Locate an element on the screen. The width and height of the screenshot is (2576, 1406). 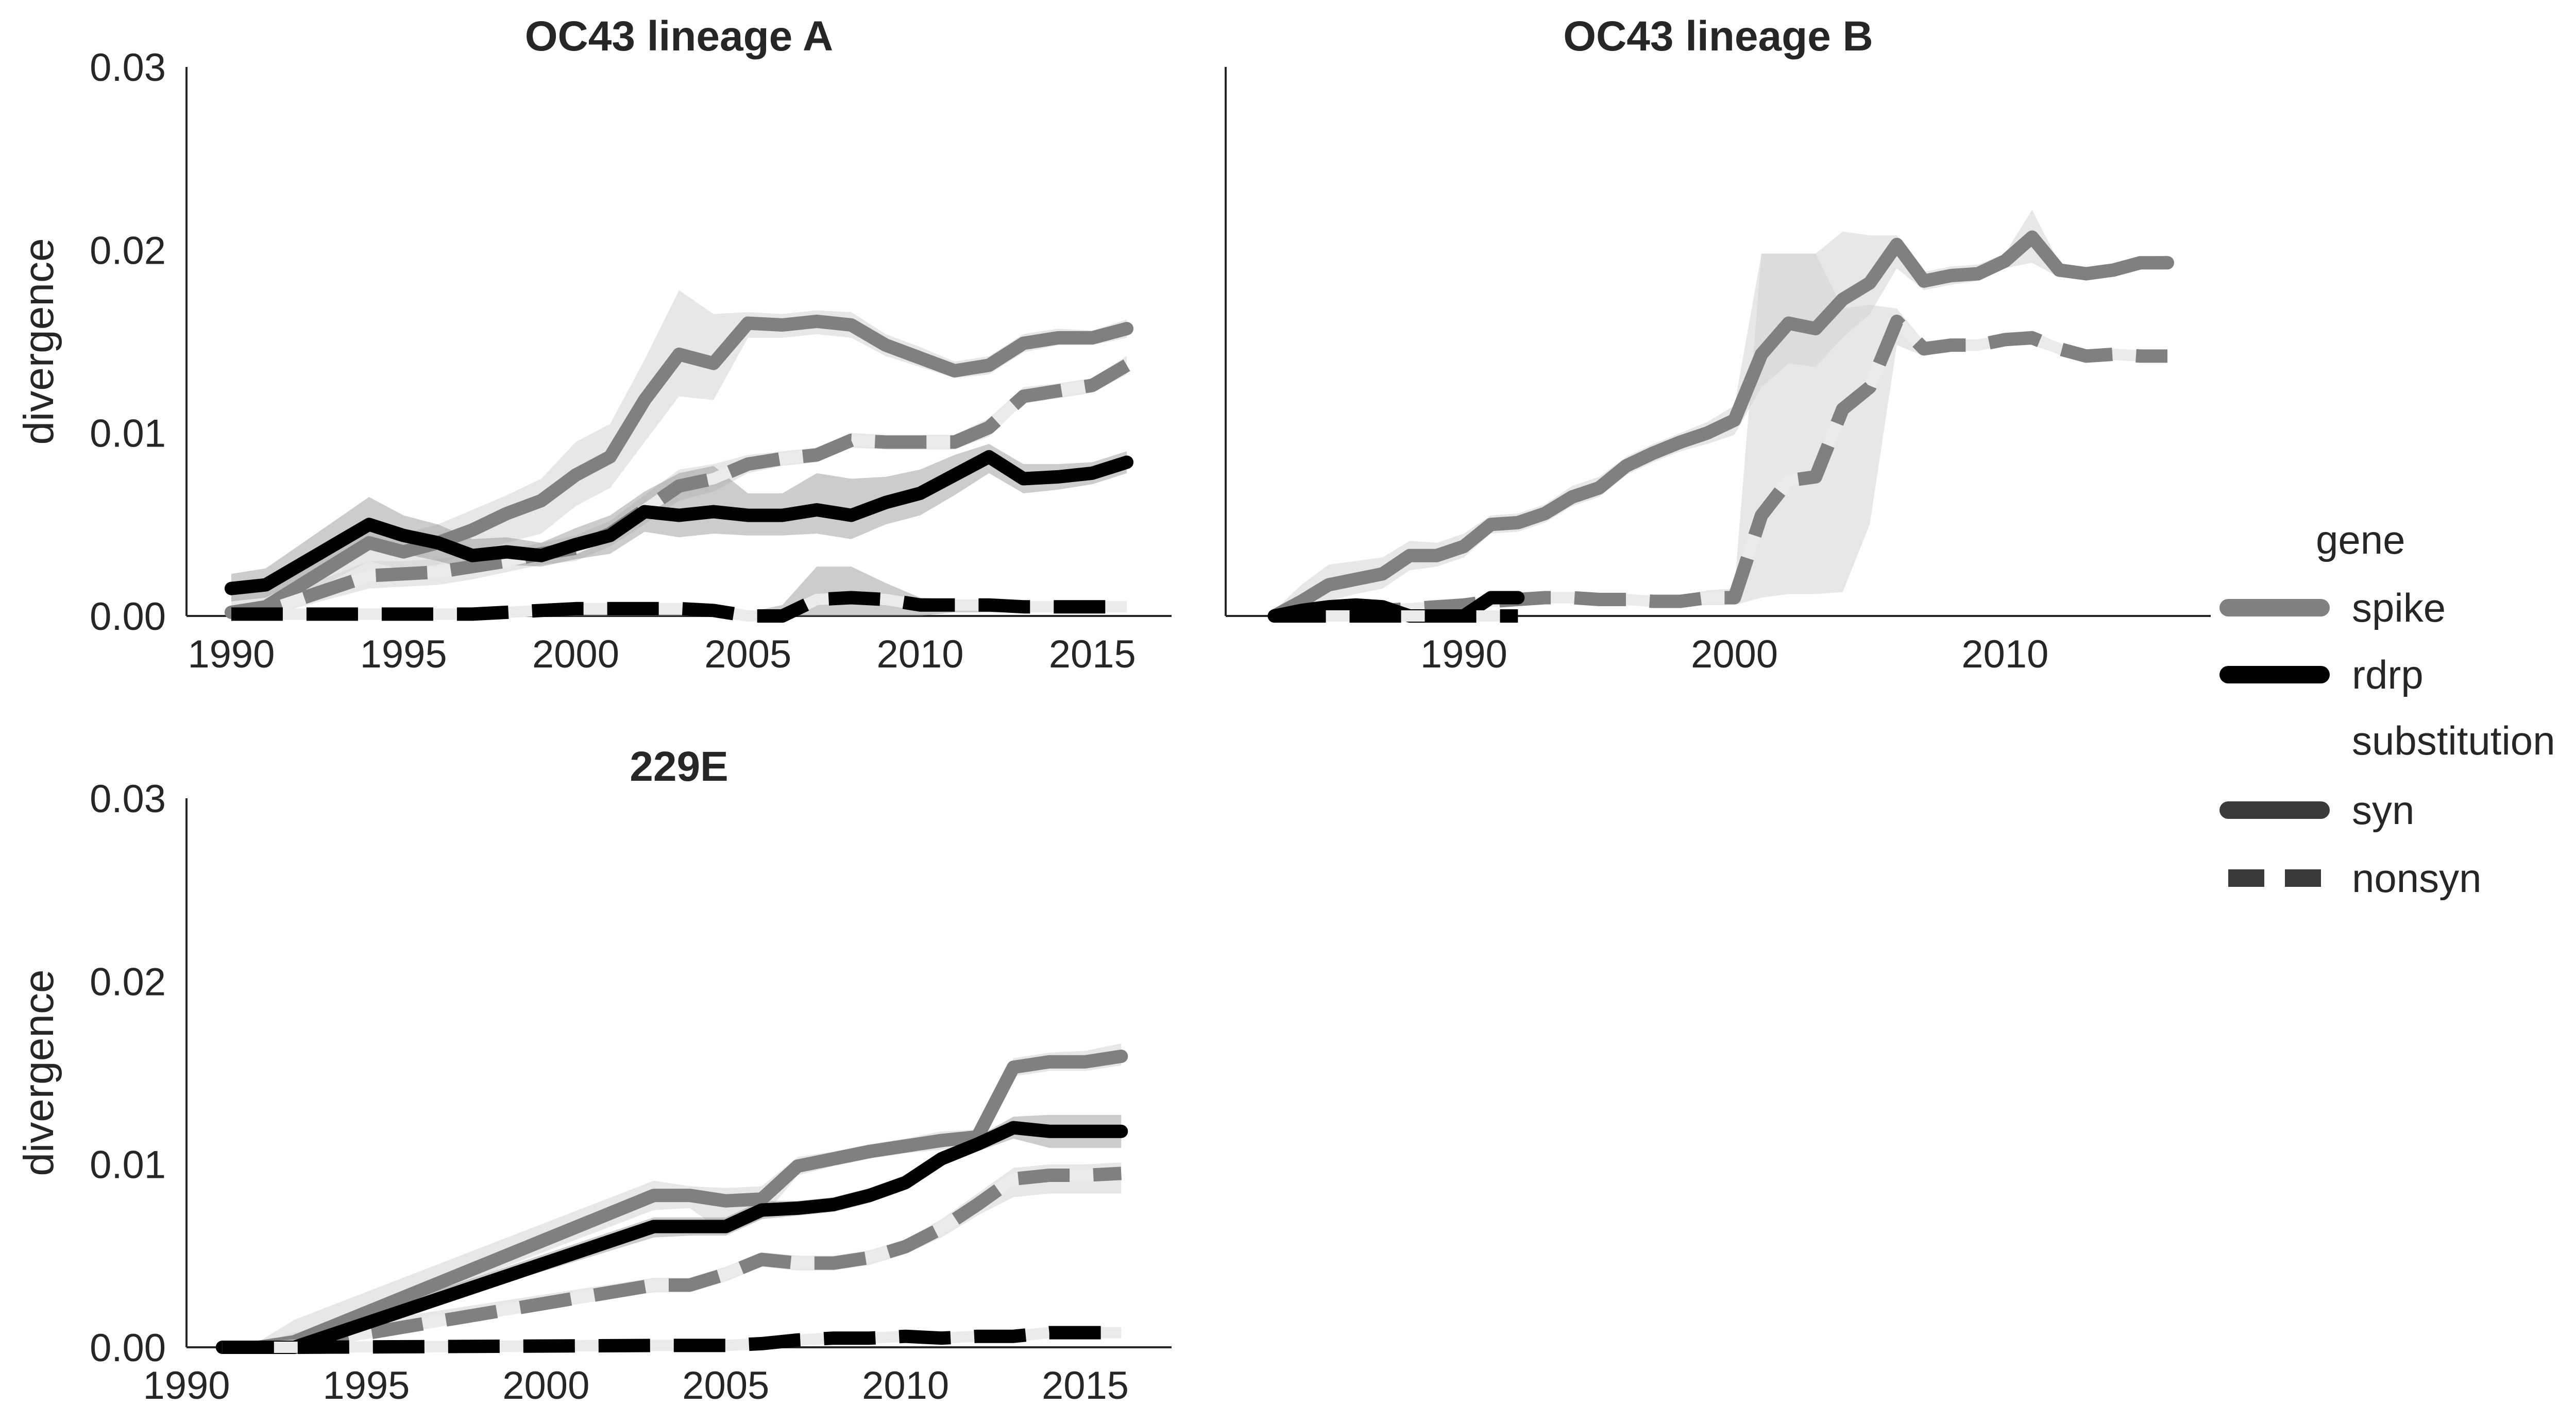
legend-label-rdrp: rdrp is located at coordinates (2388, 674).